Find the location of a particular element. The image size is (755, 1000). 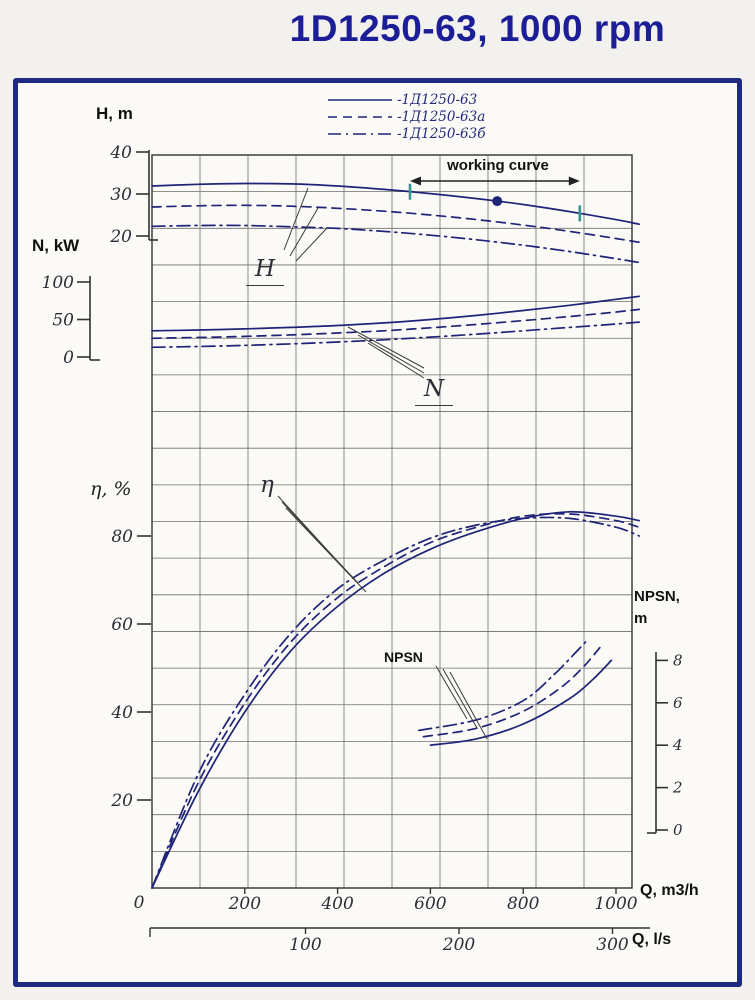

q-tick-label: 400 is located at coordinates (337, 904).